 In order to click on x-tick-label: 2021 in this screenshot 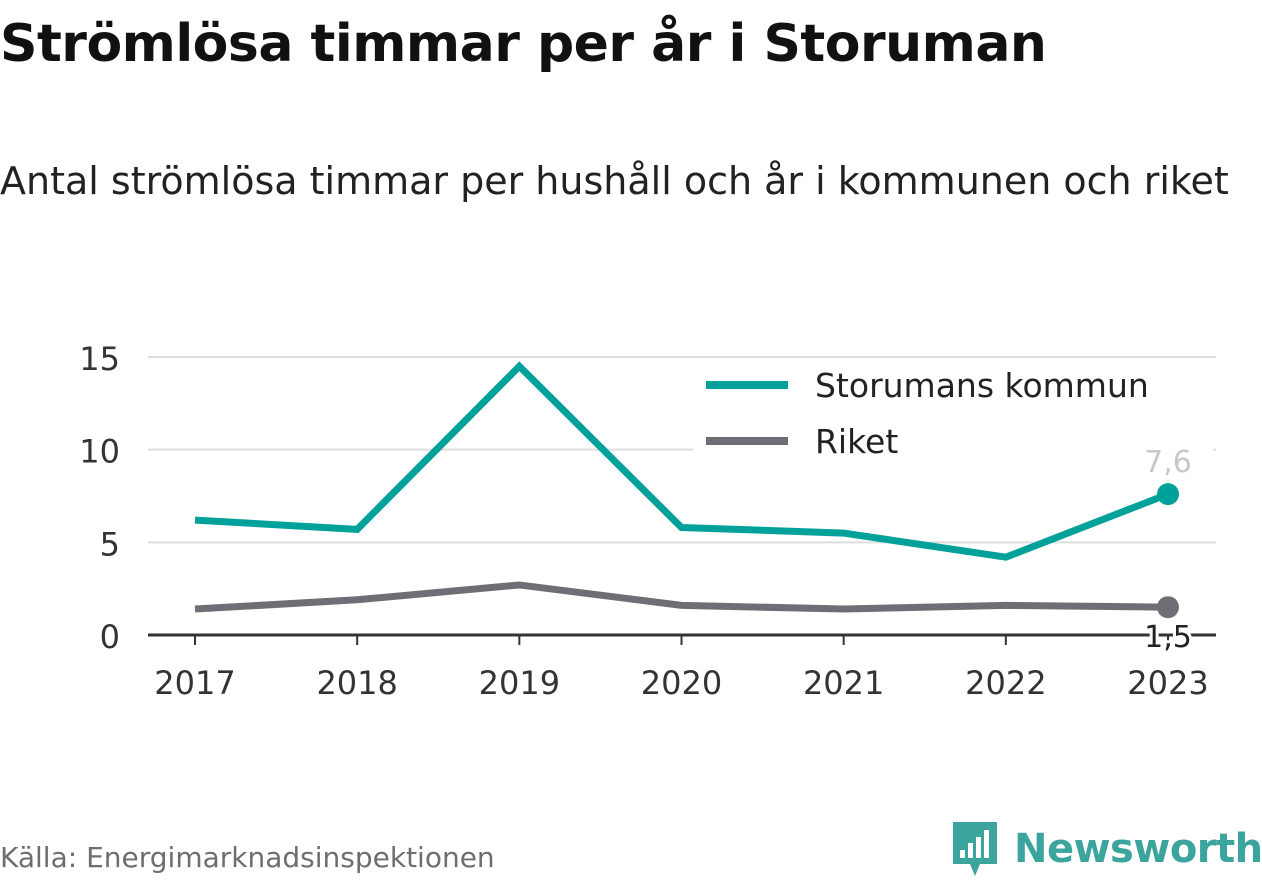, I will do `click(843, 683)`.